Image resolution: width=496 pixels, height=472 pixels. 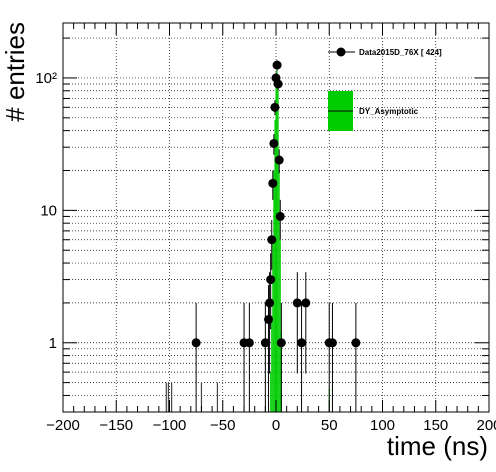 What do you see at coordinates (48, 210) in the screenshot?
I see `y-tick-label: 10` at bounding box center [48, 210].